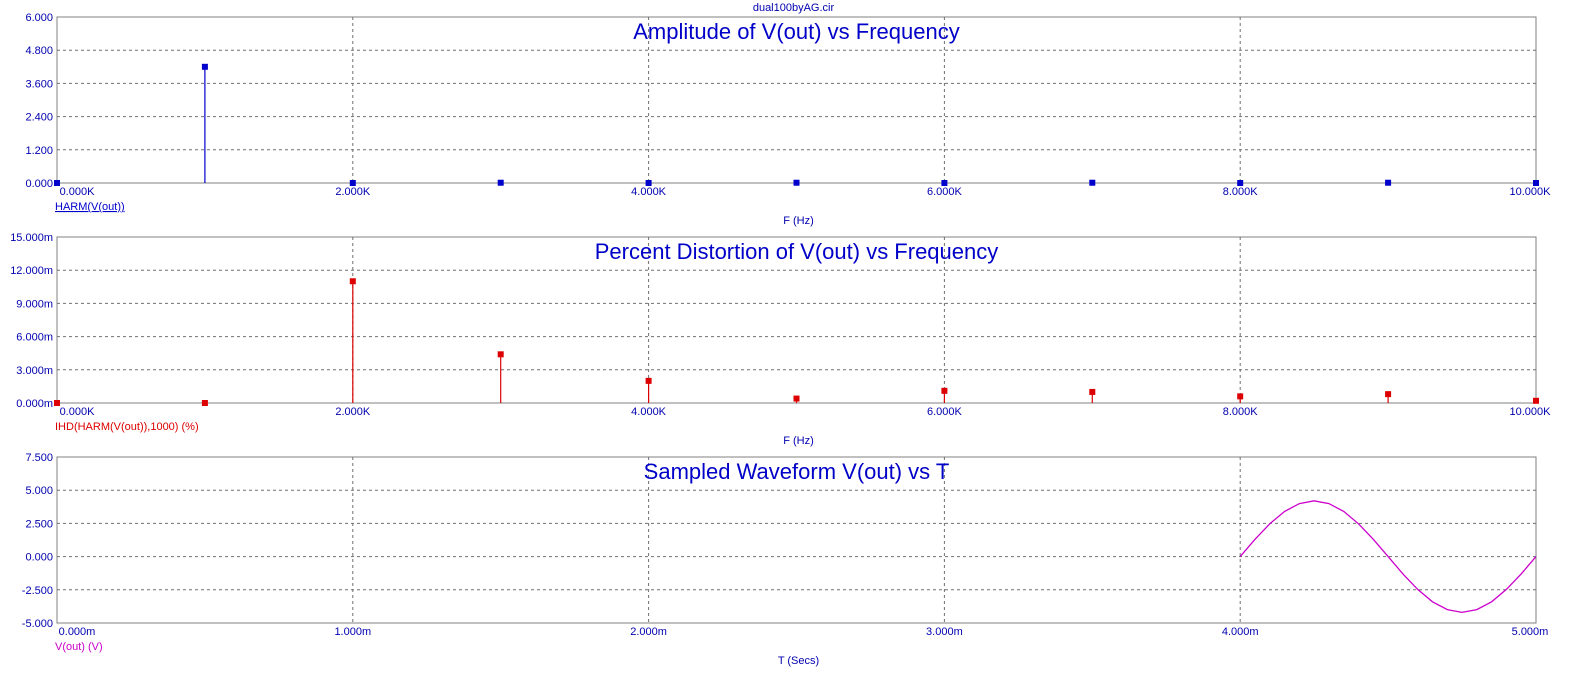  I want to click on plot0-x-axis-label: F (Hz), so click(798, 221).